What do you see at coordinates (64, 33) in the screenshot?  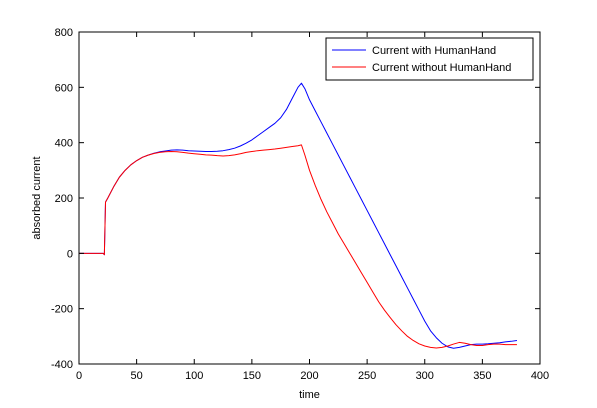 I see `y-tick-label: 800` at bounding box center [64, 33].